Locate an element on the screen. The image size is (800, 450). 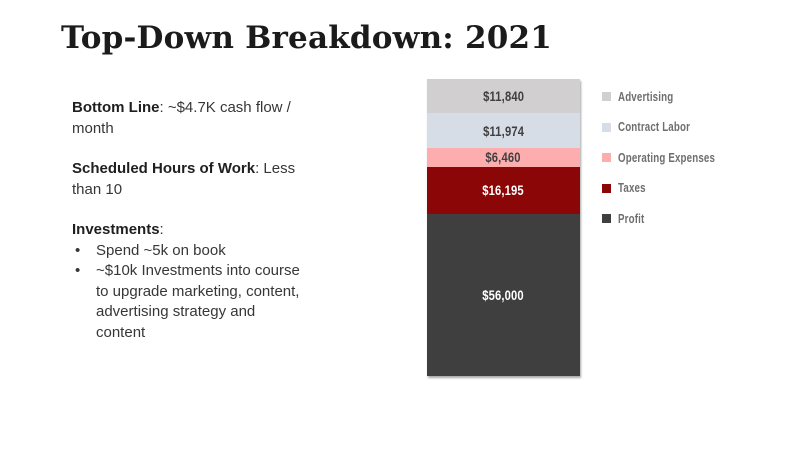
bar-segment-profit: $56,000 is located at coordinates (503, 294).